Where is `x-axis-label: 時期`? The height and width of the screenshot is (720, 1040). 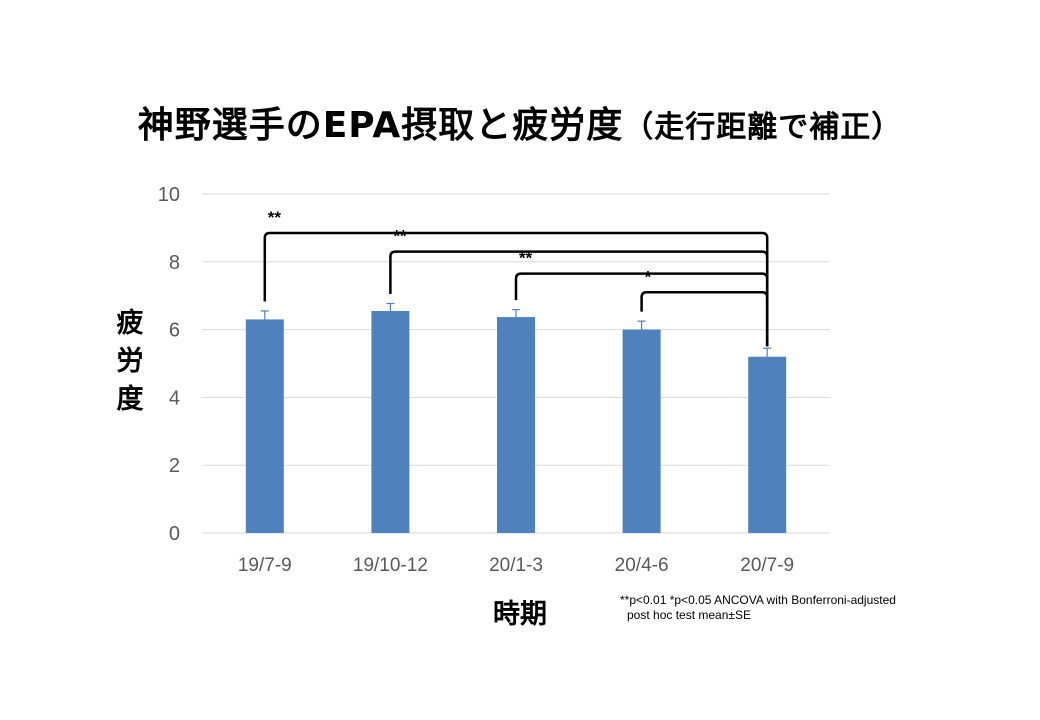 x-axis-label: 時期 is located at coordinates (520, 614).